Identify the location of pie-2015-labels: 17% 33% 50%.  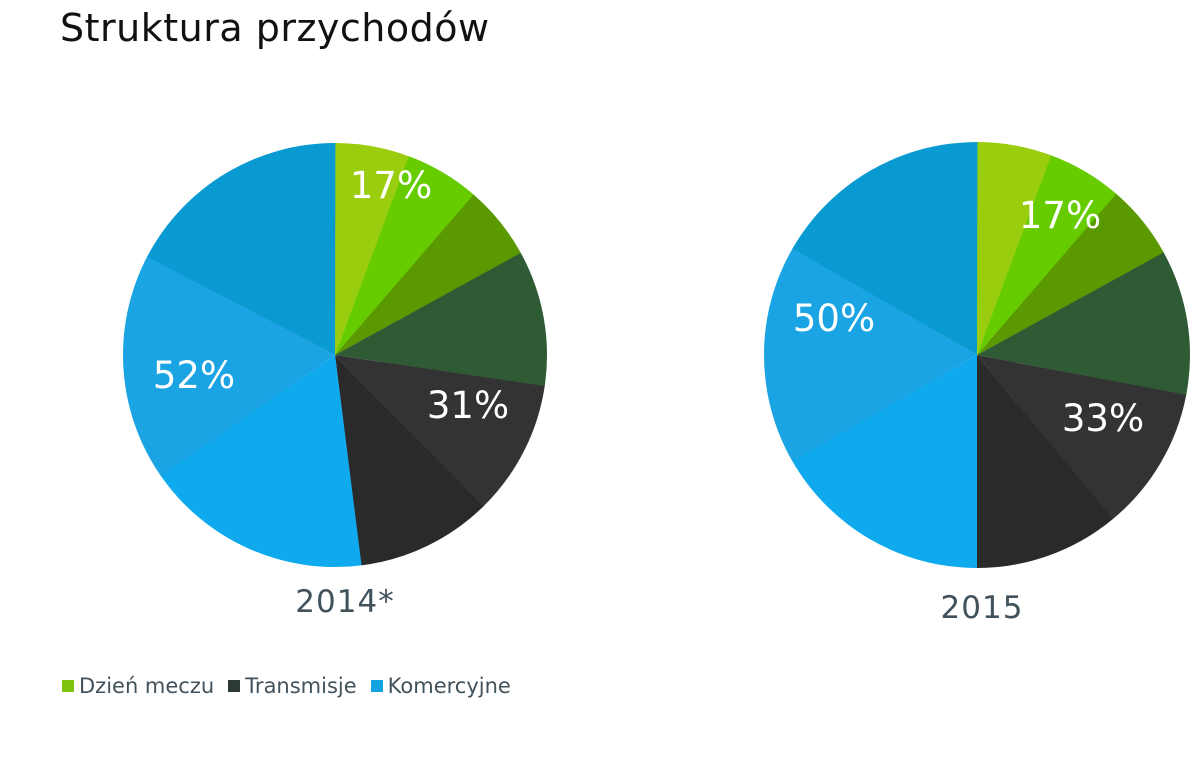
(968, 317).